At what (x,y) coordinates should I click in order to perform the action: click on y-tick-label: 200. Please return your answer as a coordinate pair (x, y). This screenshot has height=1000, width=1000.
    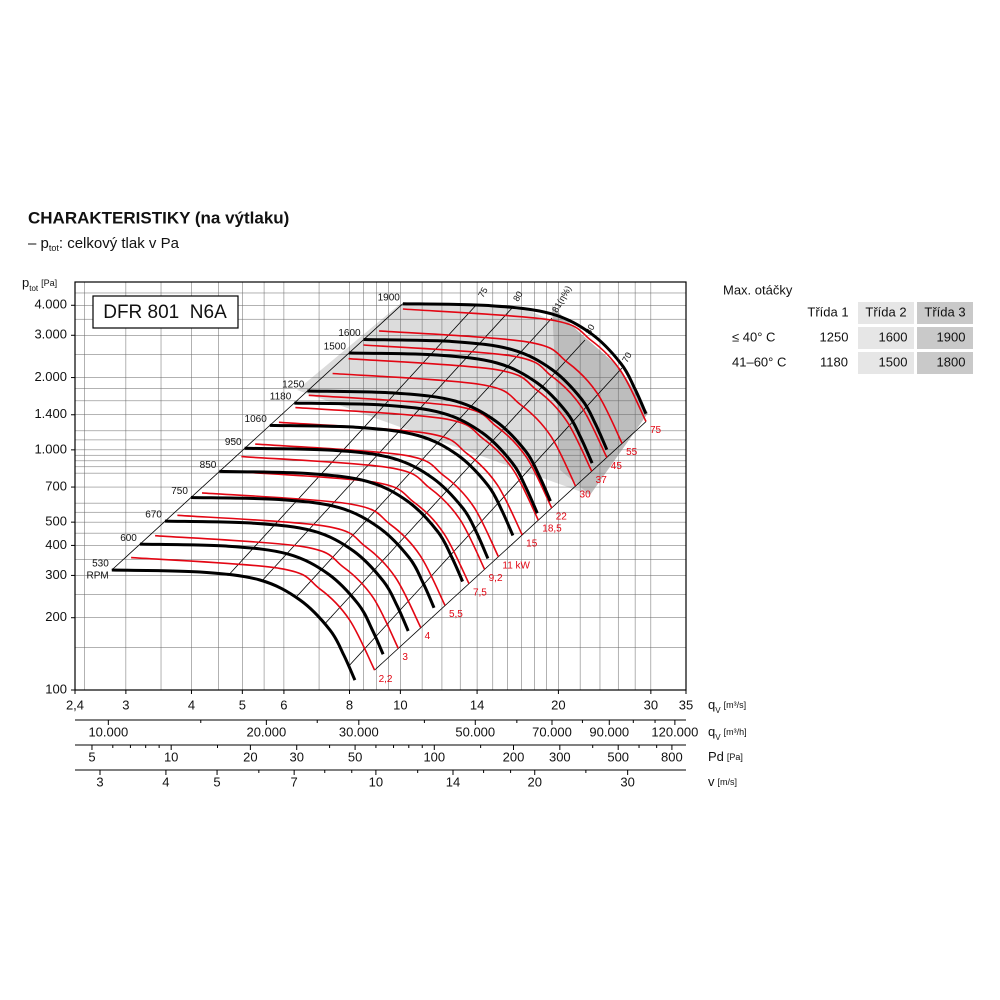
    Looking at the image, I should click on (56, 616).